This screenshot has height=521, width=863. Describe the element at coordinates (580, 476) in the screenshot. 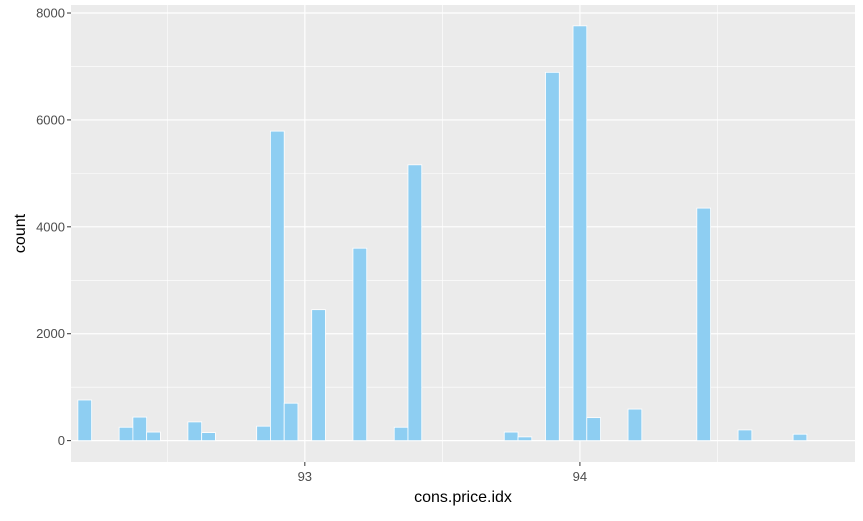

I see `x-tick-label: 94` at that location.